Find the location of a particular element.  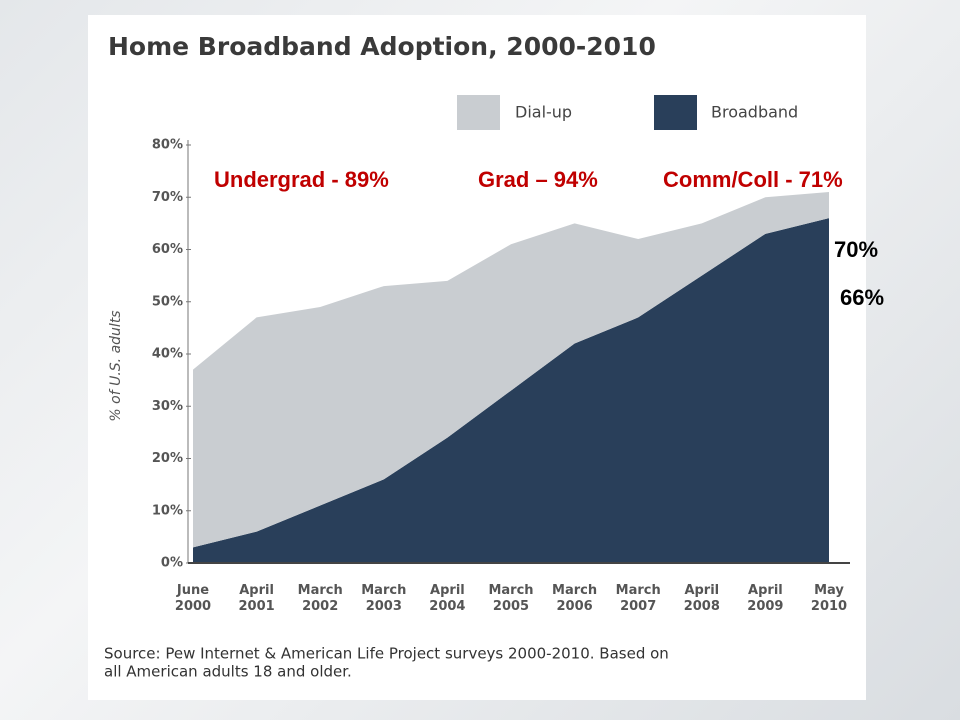

x-tick-label: April 2009 is located at coordinates (765, 598).